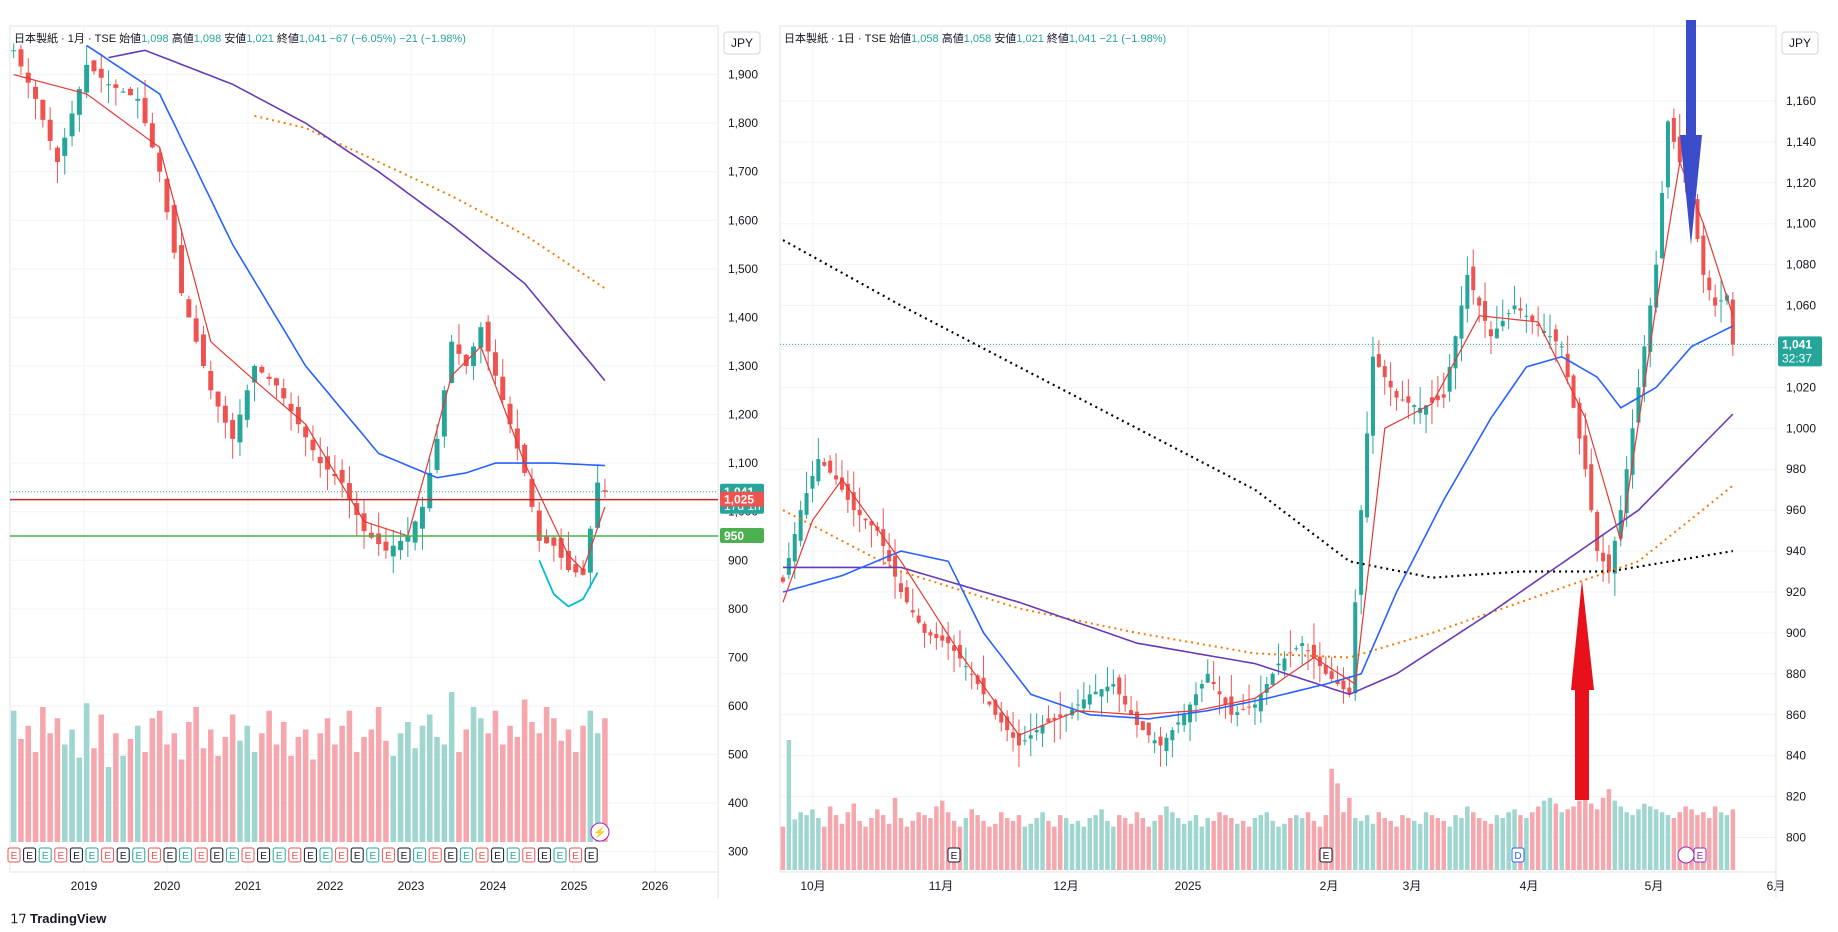  What do you see at coordinates (209, 39) in the screenshot?
I see `legend-high: 1,098` at bounding box center [209, 39].